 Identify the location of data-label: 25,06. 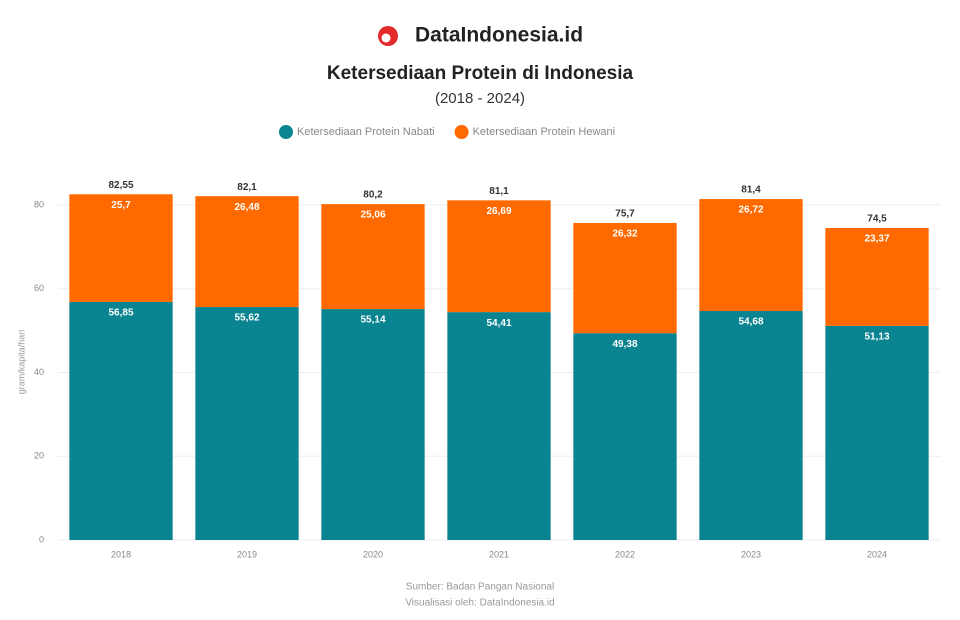
(372, 215).